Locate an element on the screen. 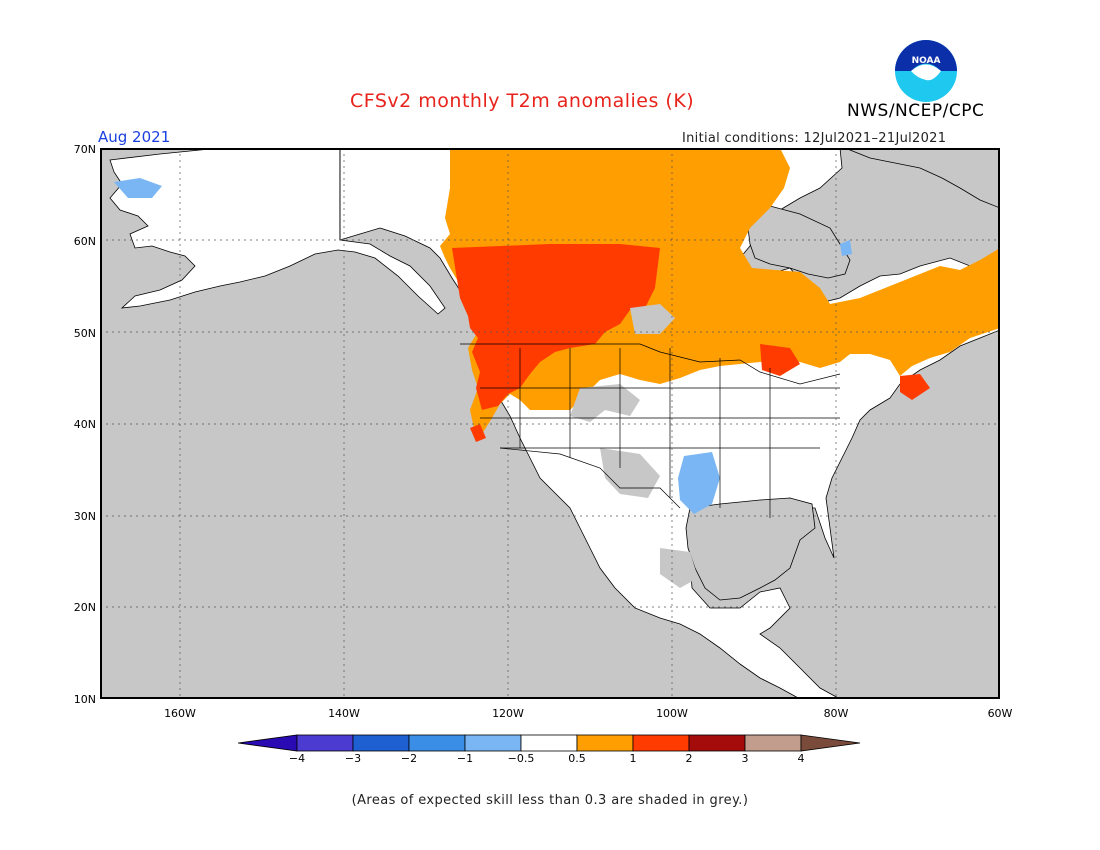  colorbar-arrow-high is located at coordinates (830, 743).